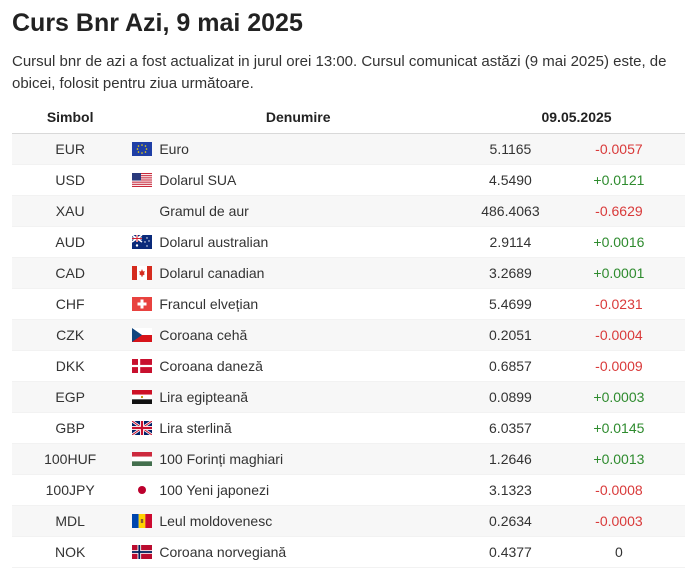 Image resolution: width=700 pixels, height=568 pixels. I want to click on rate-change: +0.0145, so click(618, 428).